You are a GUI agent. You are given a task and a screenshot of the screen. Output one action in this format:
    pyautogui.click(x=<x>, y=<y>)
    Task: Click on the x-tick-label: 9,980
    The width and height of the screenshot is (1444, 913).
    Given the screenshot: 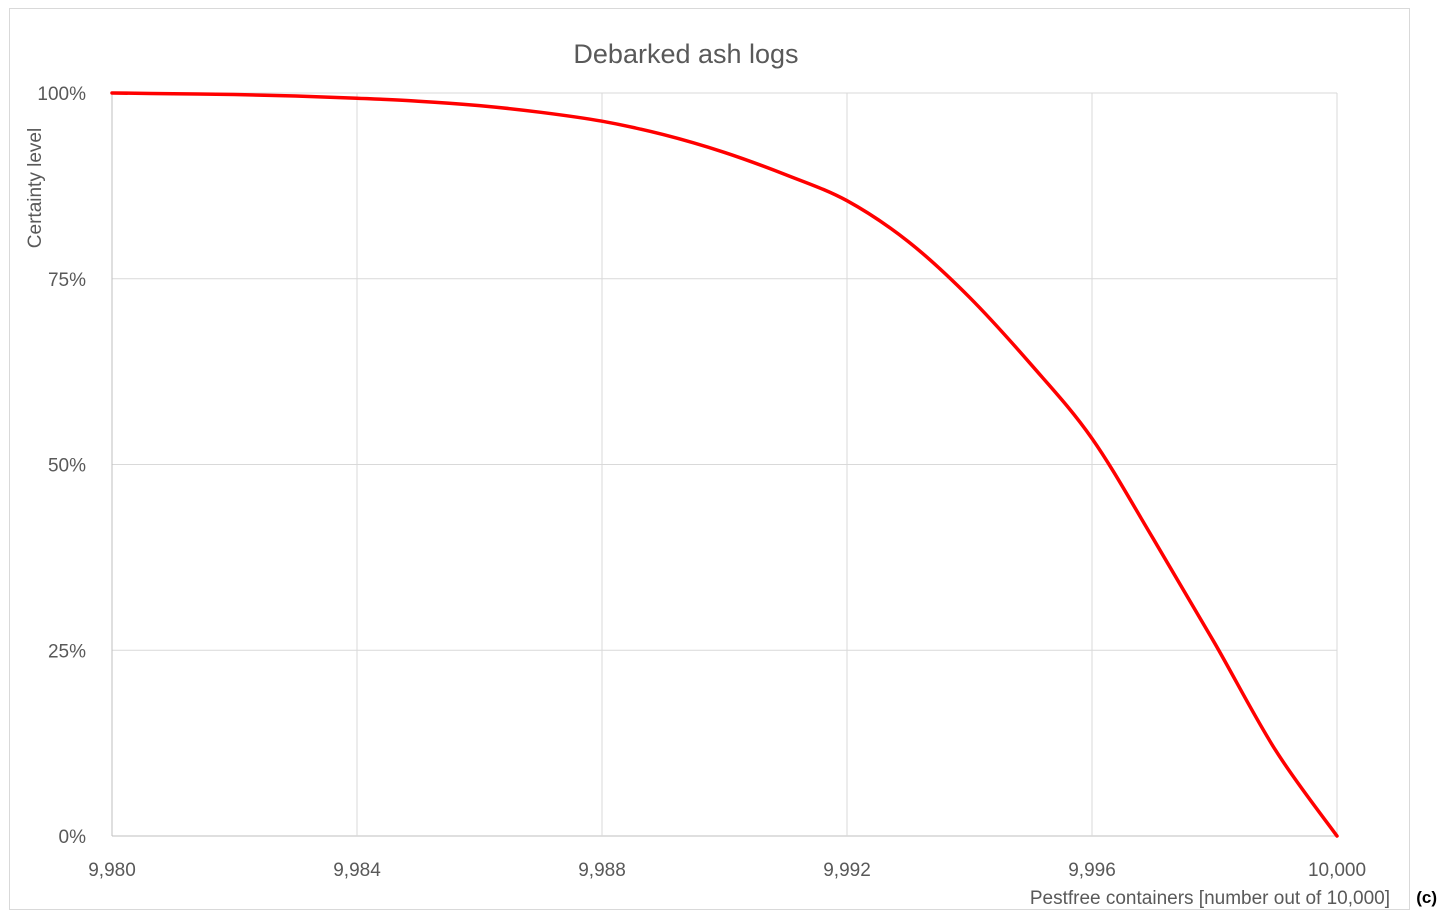 What is the action you would take?
    pyautogui.click(x=112, y=870)
    